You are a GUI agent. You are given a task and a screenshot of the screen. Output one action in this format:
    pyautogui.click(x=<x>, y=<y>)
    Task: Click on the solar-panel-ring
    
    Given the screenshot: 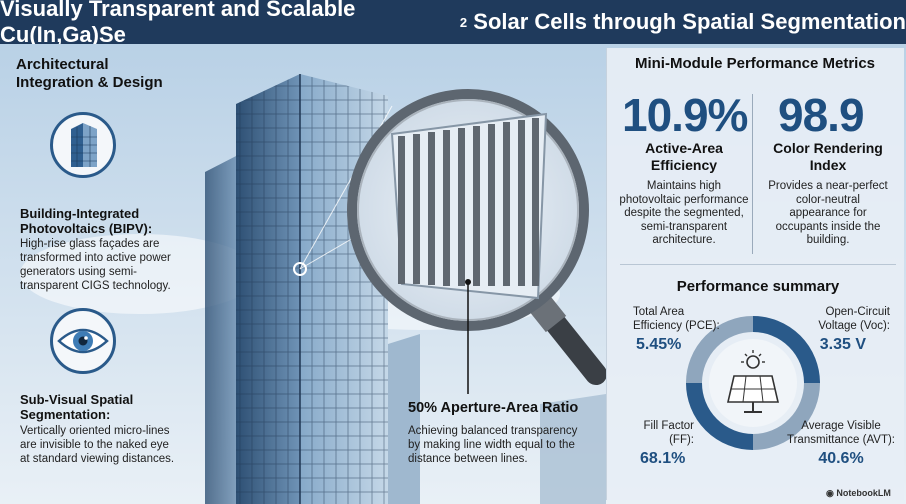 What is the action you would take?
    pyautogui.click(x=753, y=383)
    